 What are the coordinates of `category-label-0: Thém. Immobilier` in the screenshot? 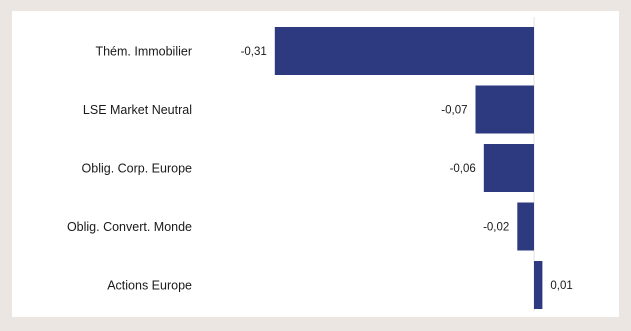 It's located at (143, 52).